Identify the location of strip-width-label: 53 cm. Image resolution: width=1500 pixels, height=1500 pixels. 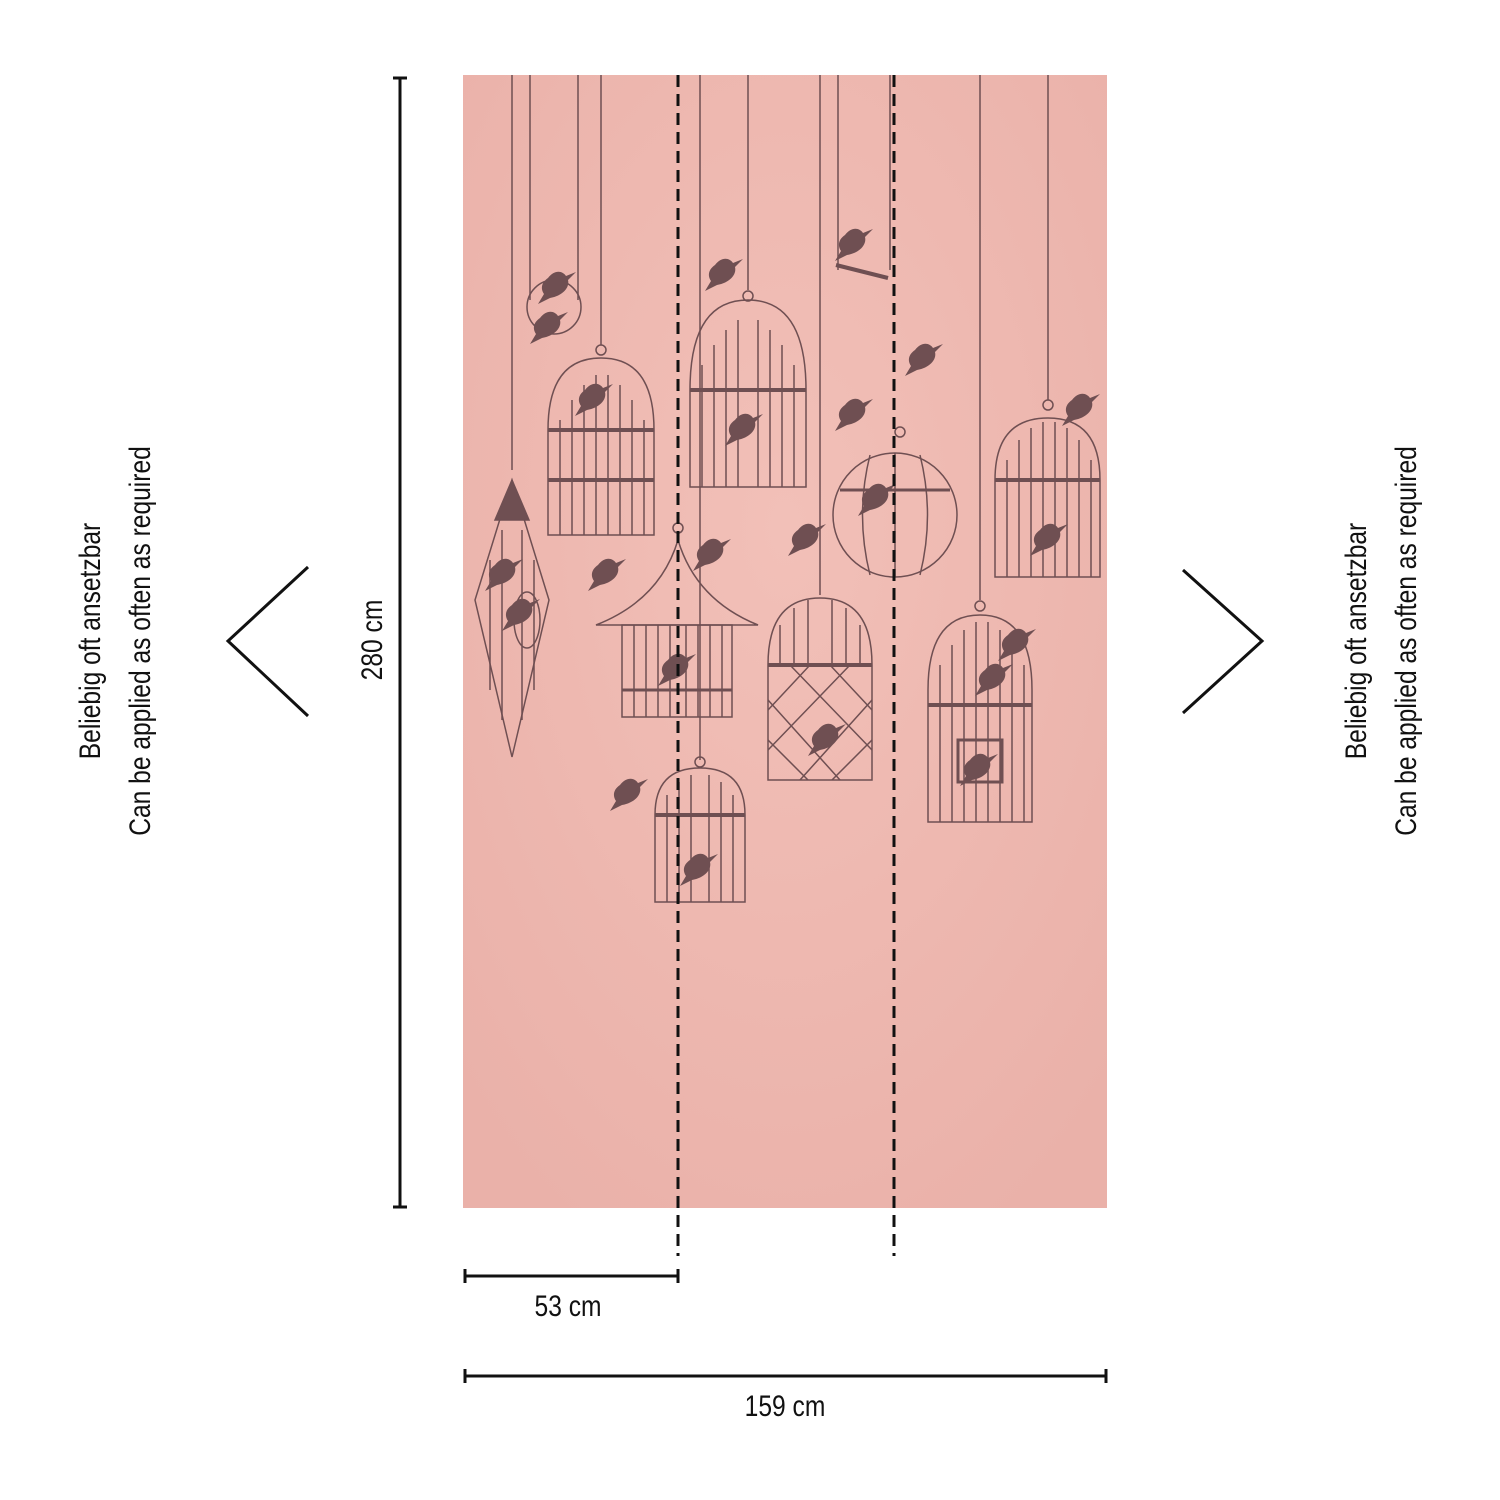
(568, 1306).